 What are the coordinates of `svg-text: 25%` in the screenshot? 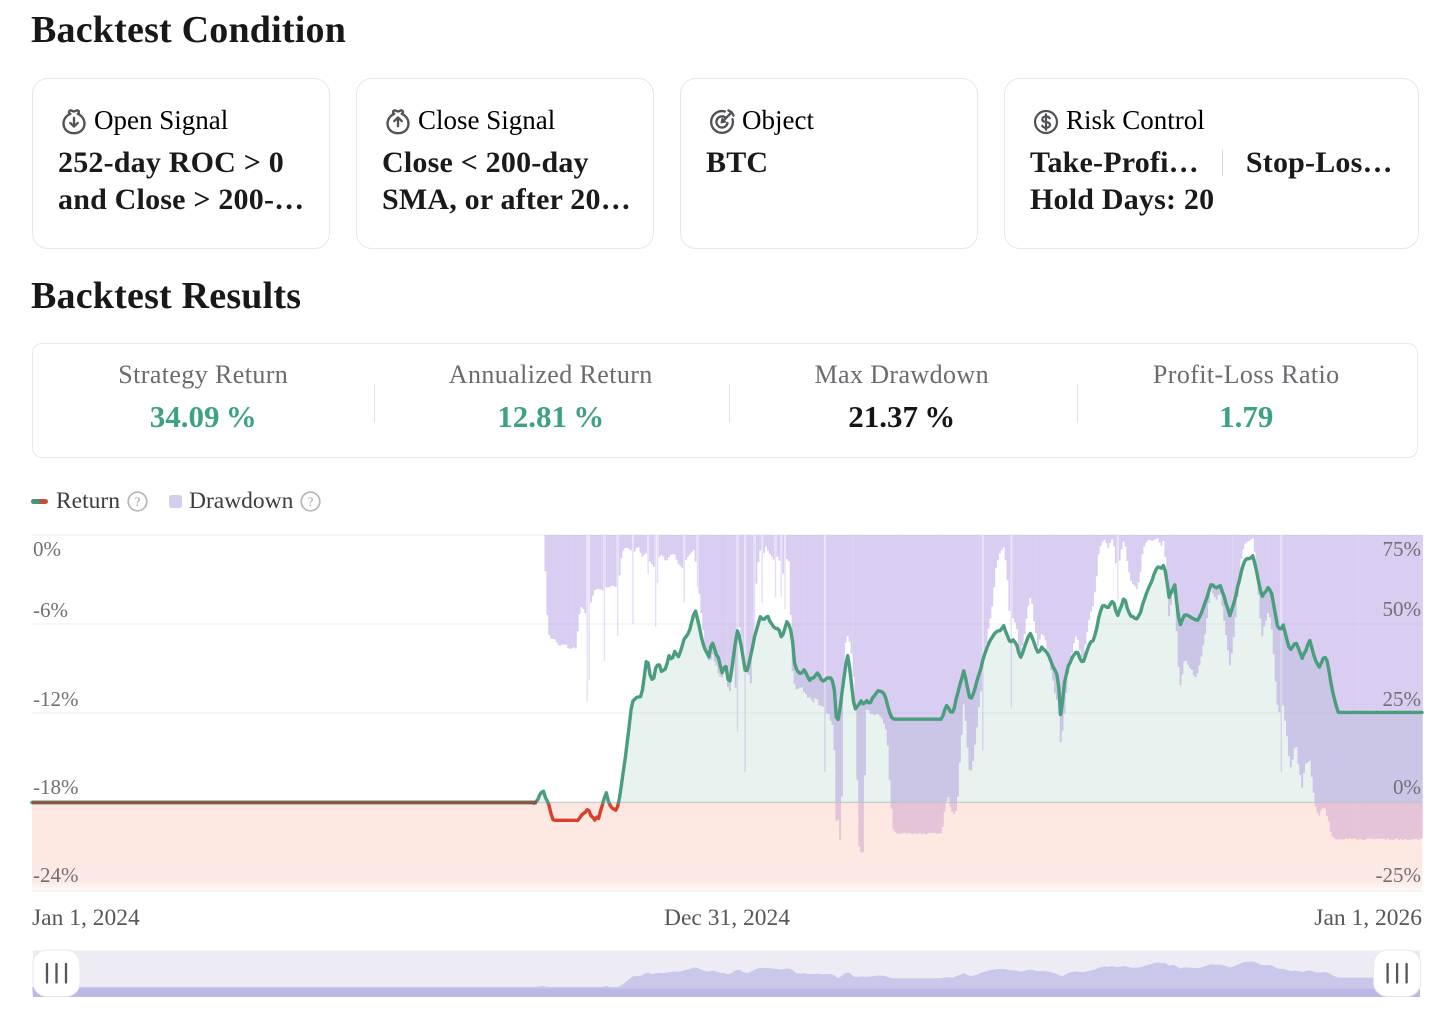 It's located at (1402, 699).